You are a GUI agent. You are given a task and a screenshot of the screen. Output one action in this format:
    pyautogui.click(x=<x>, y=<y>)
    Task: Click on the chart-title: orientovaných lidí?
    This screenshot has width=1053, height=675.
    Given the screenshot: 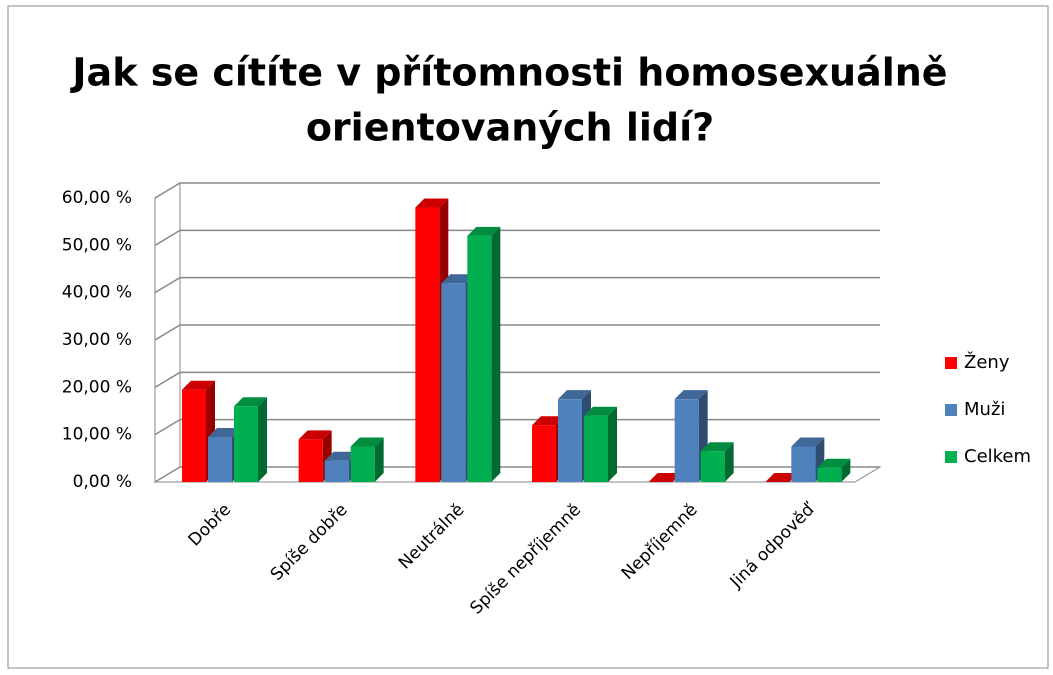 What is the action you would take?
    pyautogui.click(x=510, y=128)
    